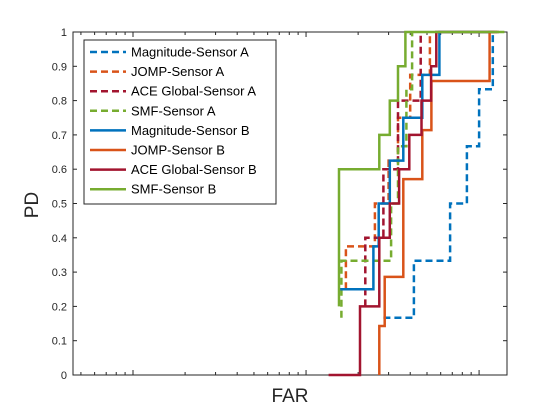  I want to click on legend-item-label: Magnitude-Sensor A, so click(190, 52).